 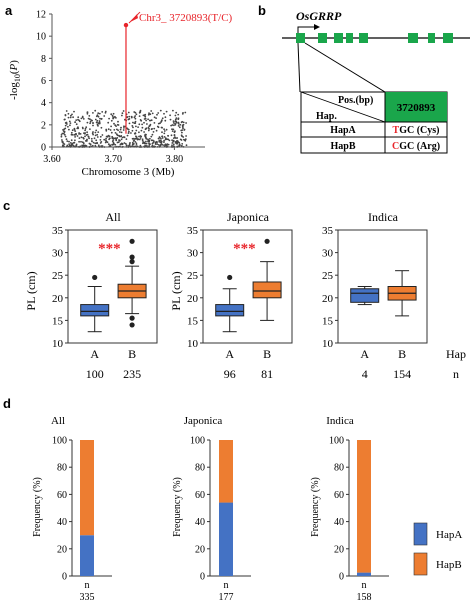 What do you see at coordinates (230, 374) in the screenshot?
I see `group-n: 96` at bounding box center [230, 374].